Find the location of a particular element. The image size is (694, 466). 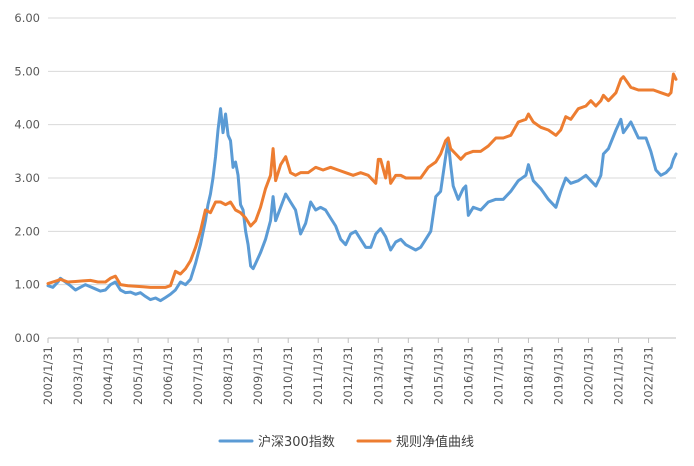

y-tick-label: 0.00 is located at coordinates (27, 338).